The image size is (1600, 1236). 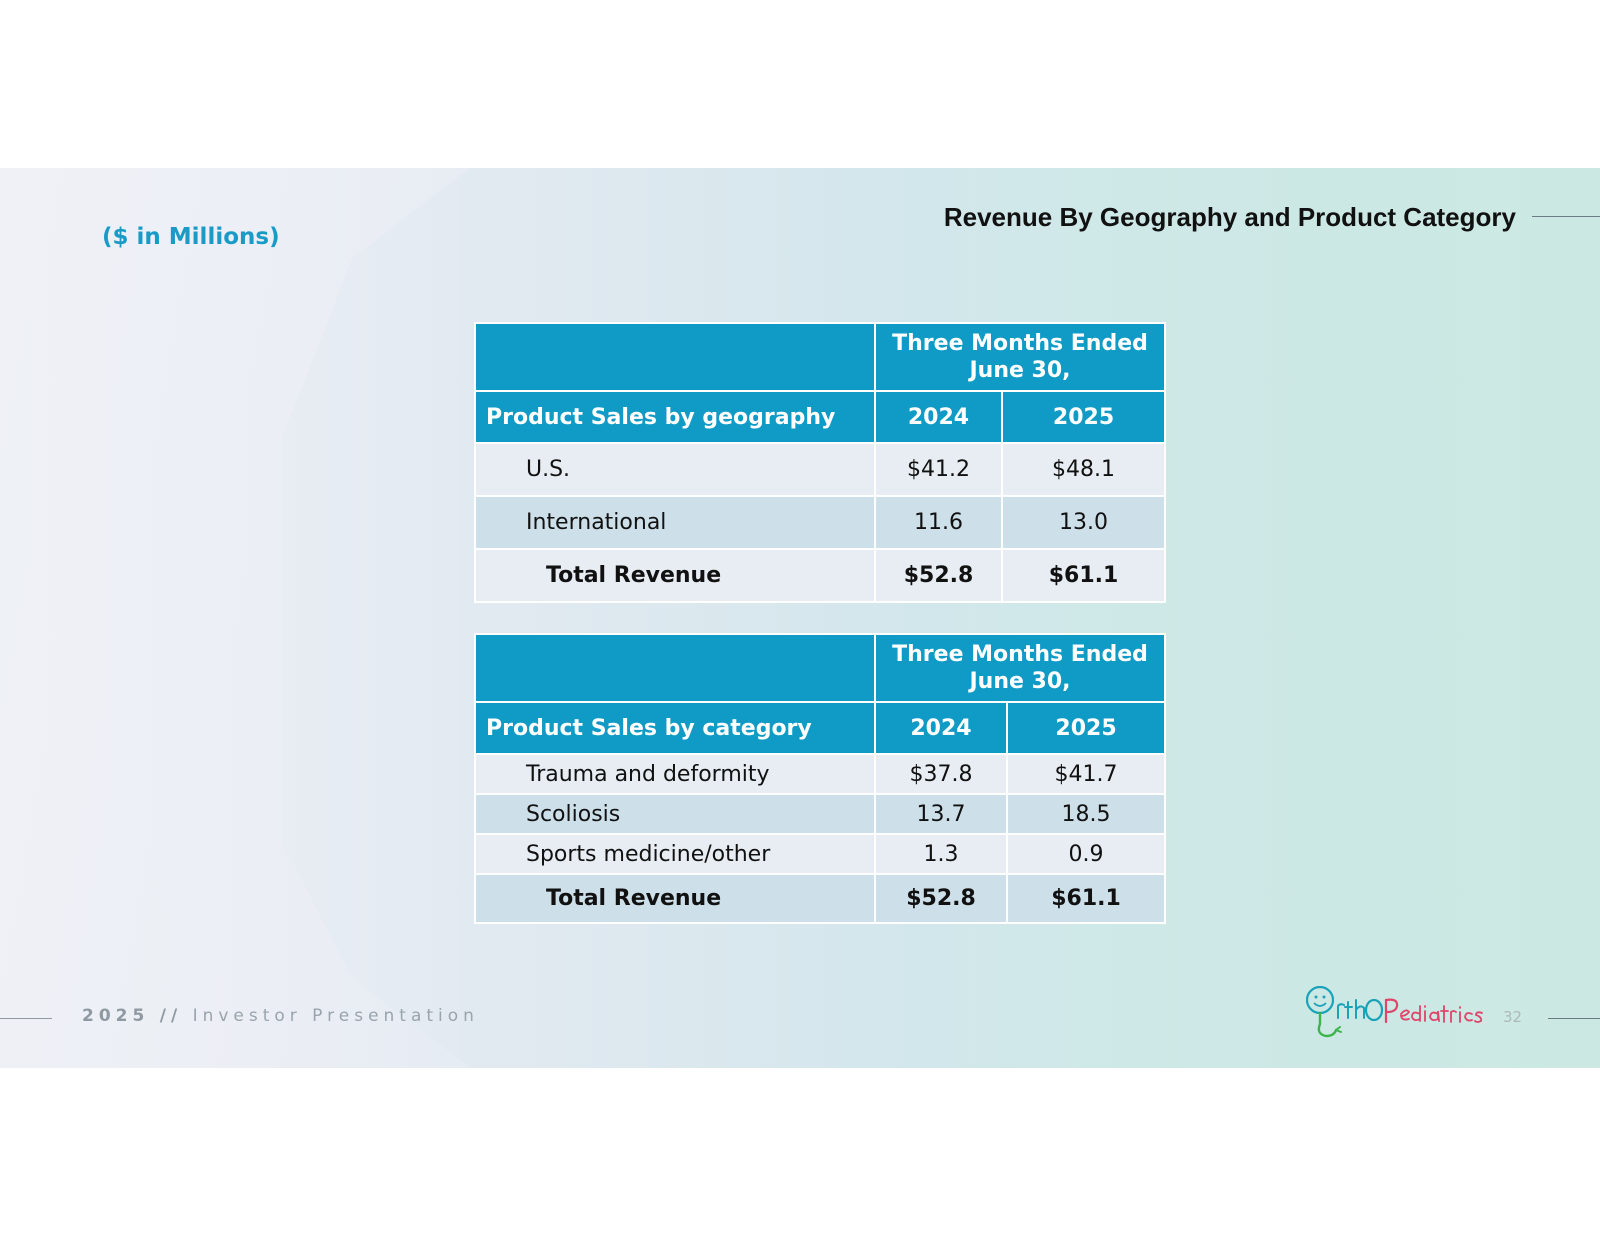 I want to click on footer-year: 2025, so click(x=116, y=1016).